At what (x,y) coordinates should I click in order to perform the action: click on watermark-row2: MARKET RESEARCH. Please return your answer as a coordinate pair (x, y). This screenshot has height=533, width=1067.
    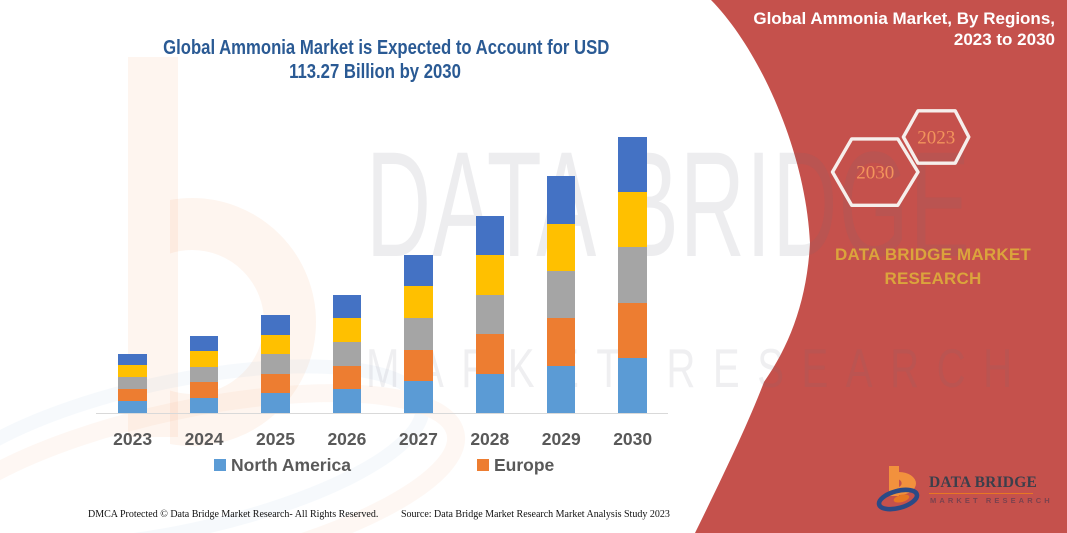
    Looking at the image, I should click on (698, 368).